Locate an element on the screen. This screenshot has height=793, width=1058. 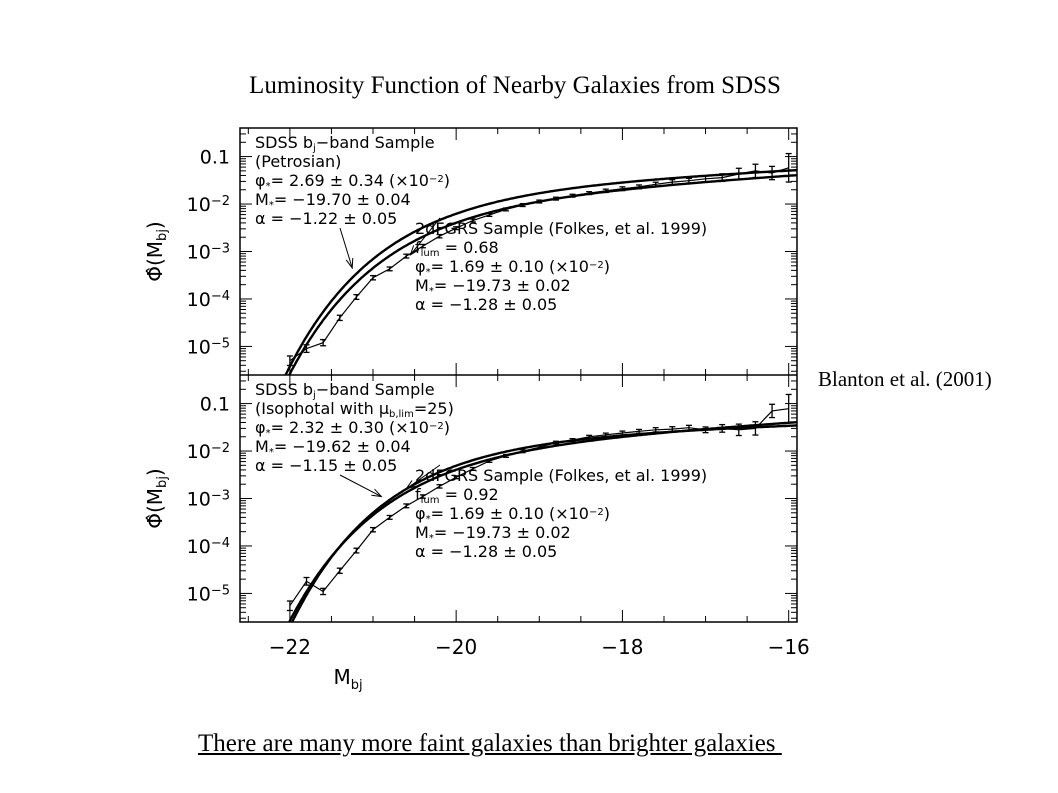
x-axis-label: Mbj is located at coordinates (348, 679).